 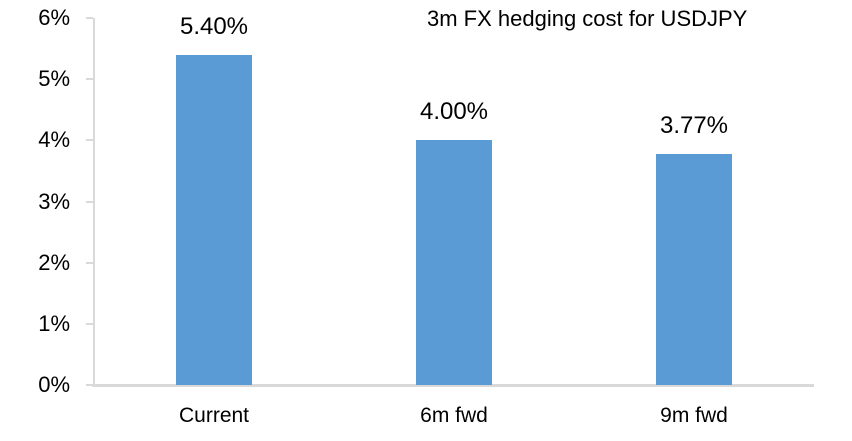 What do you see at coordinates (694, 415) in the screenshot?
I see `x-category-label: 9m fwd` at bounding box center [694, 415].